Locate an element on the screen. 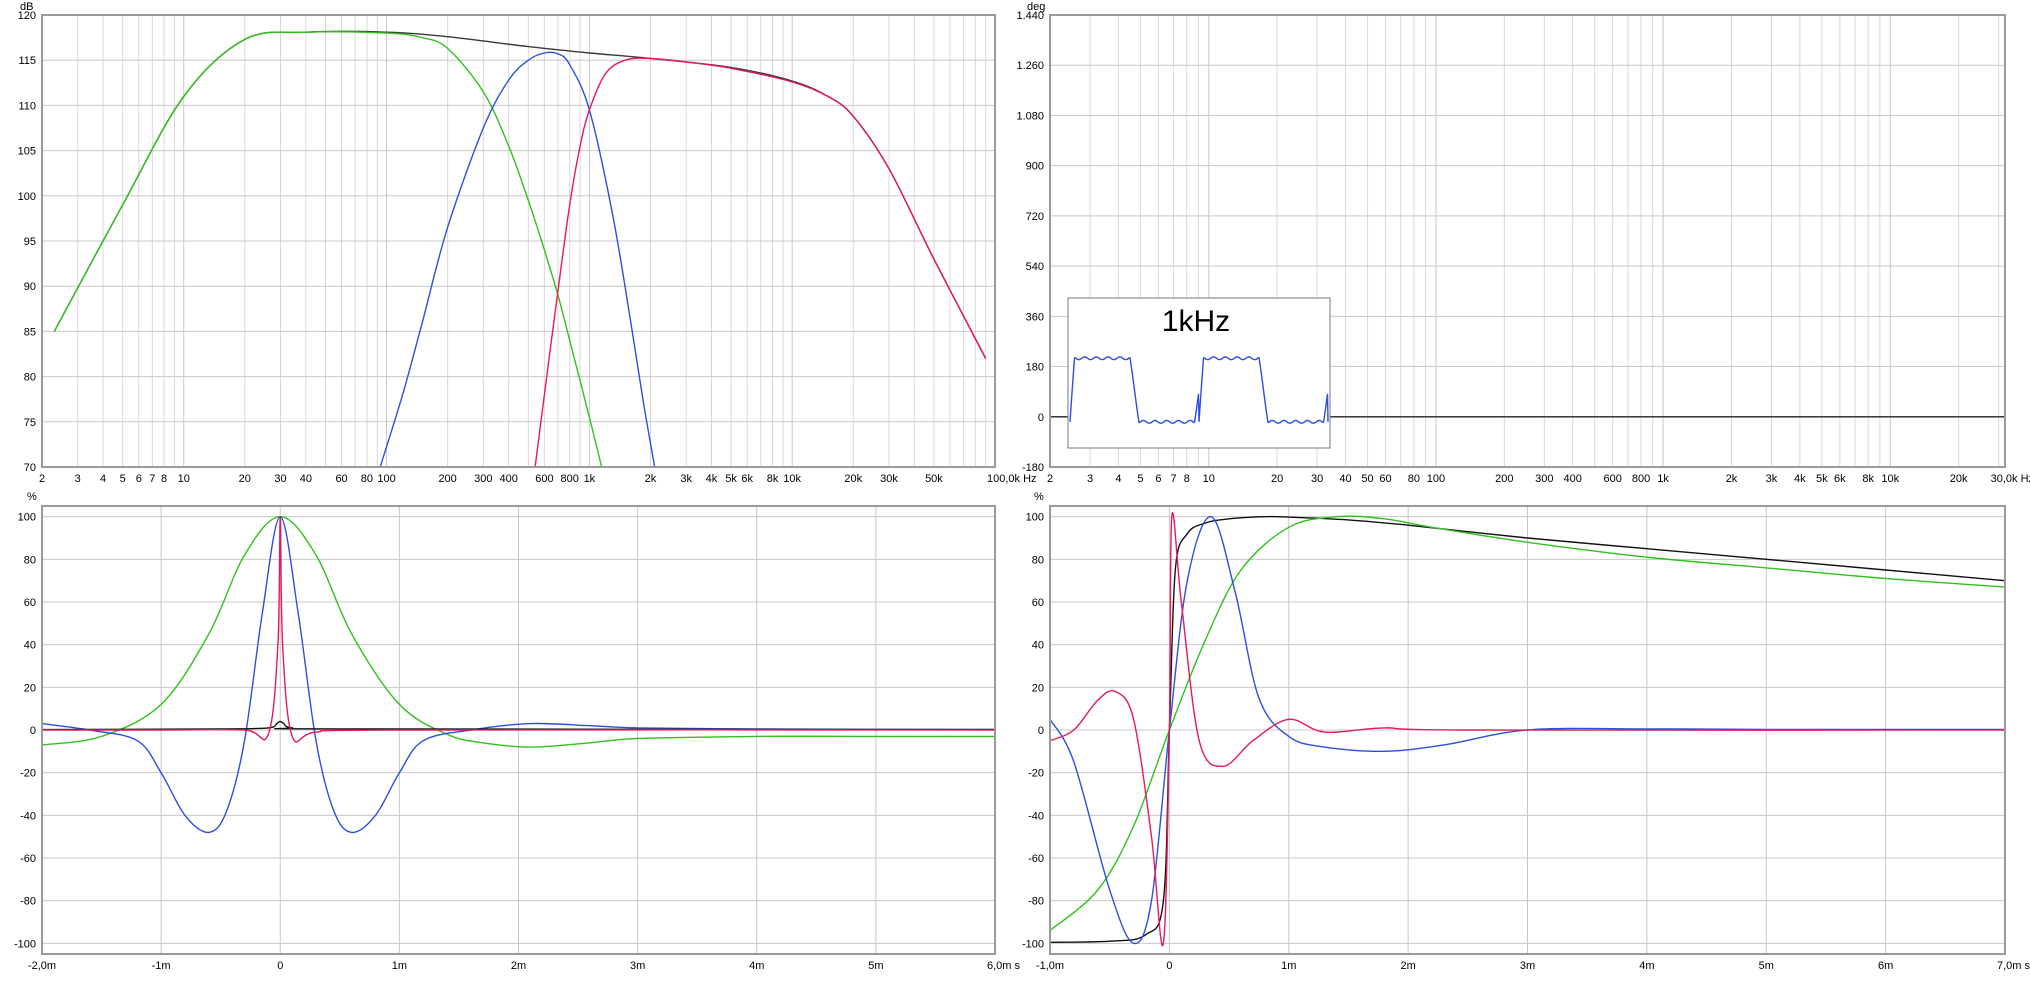 Image resolution: width=2030 pixels, height=990 pixels. x-tick-label: 6m is located at coordinates (1885, 966).